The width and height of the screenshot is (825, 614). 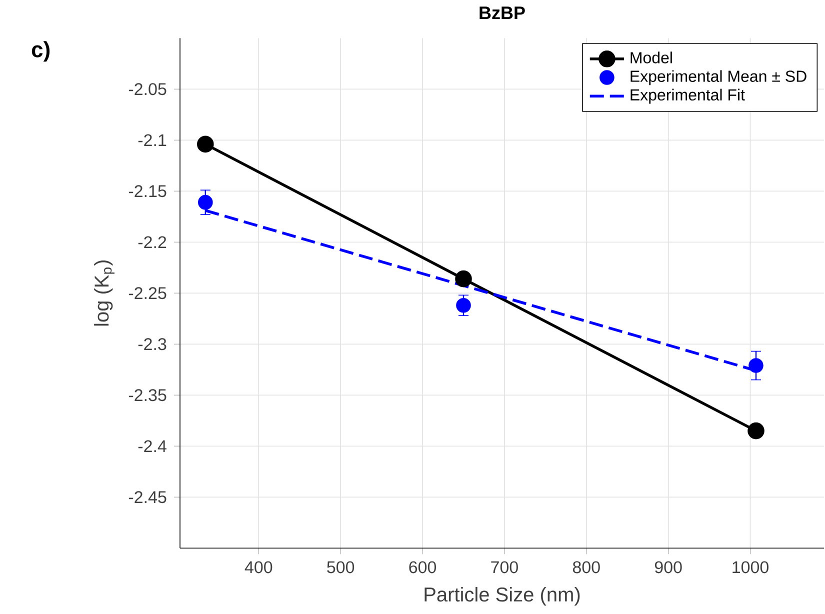 What do you see at coordinates (147, 497) in the screenshot?
I see `y-tick-label: -2.45` at bounding box center [147, 497].